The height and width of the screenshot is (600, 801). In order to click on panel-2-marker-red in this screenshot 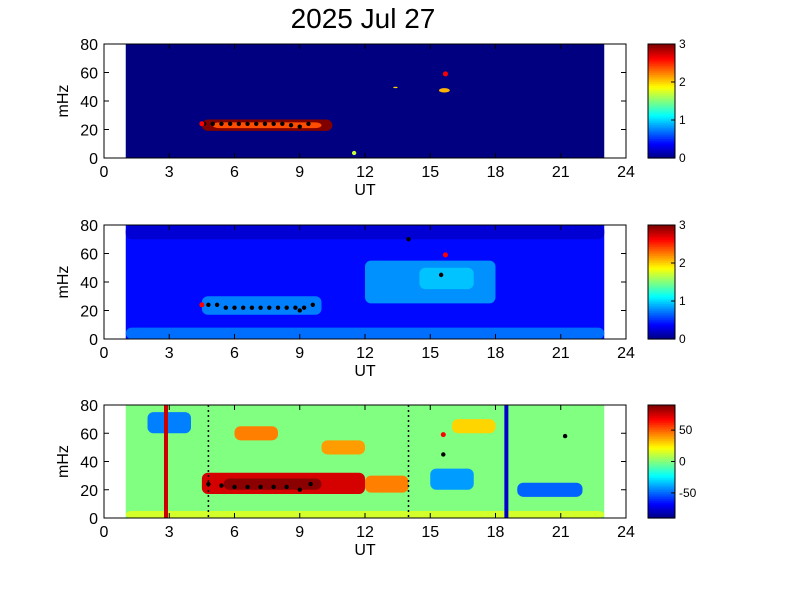, I will do `click(445, 255)`.